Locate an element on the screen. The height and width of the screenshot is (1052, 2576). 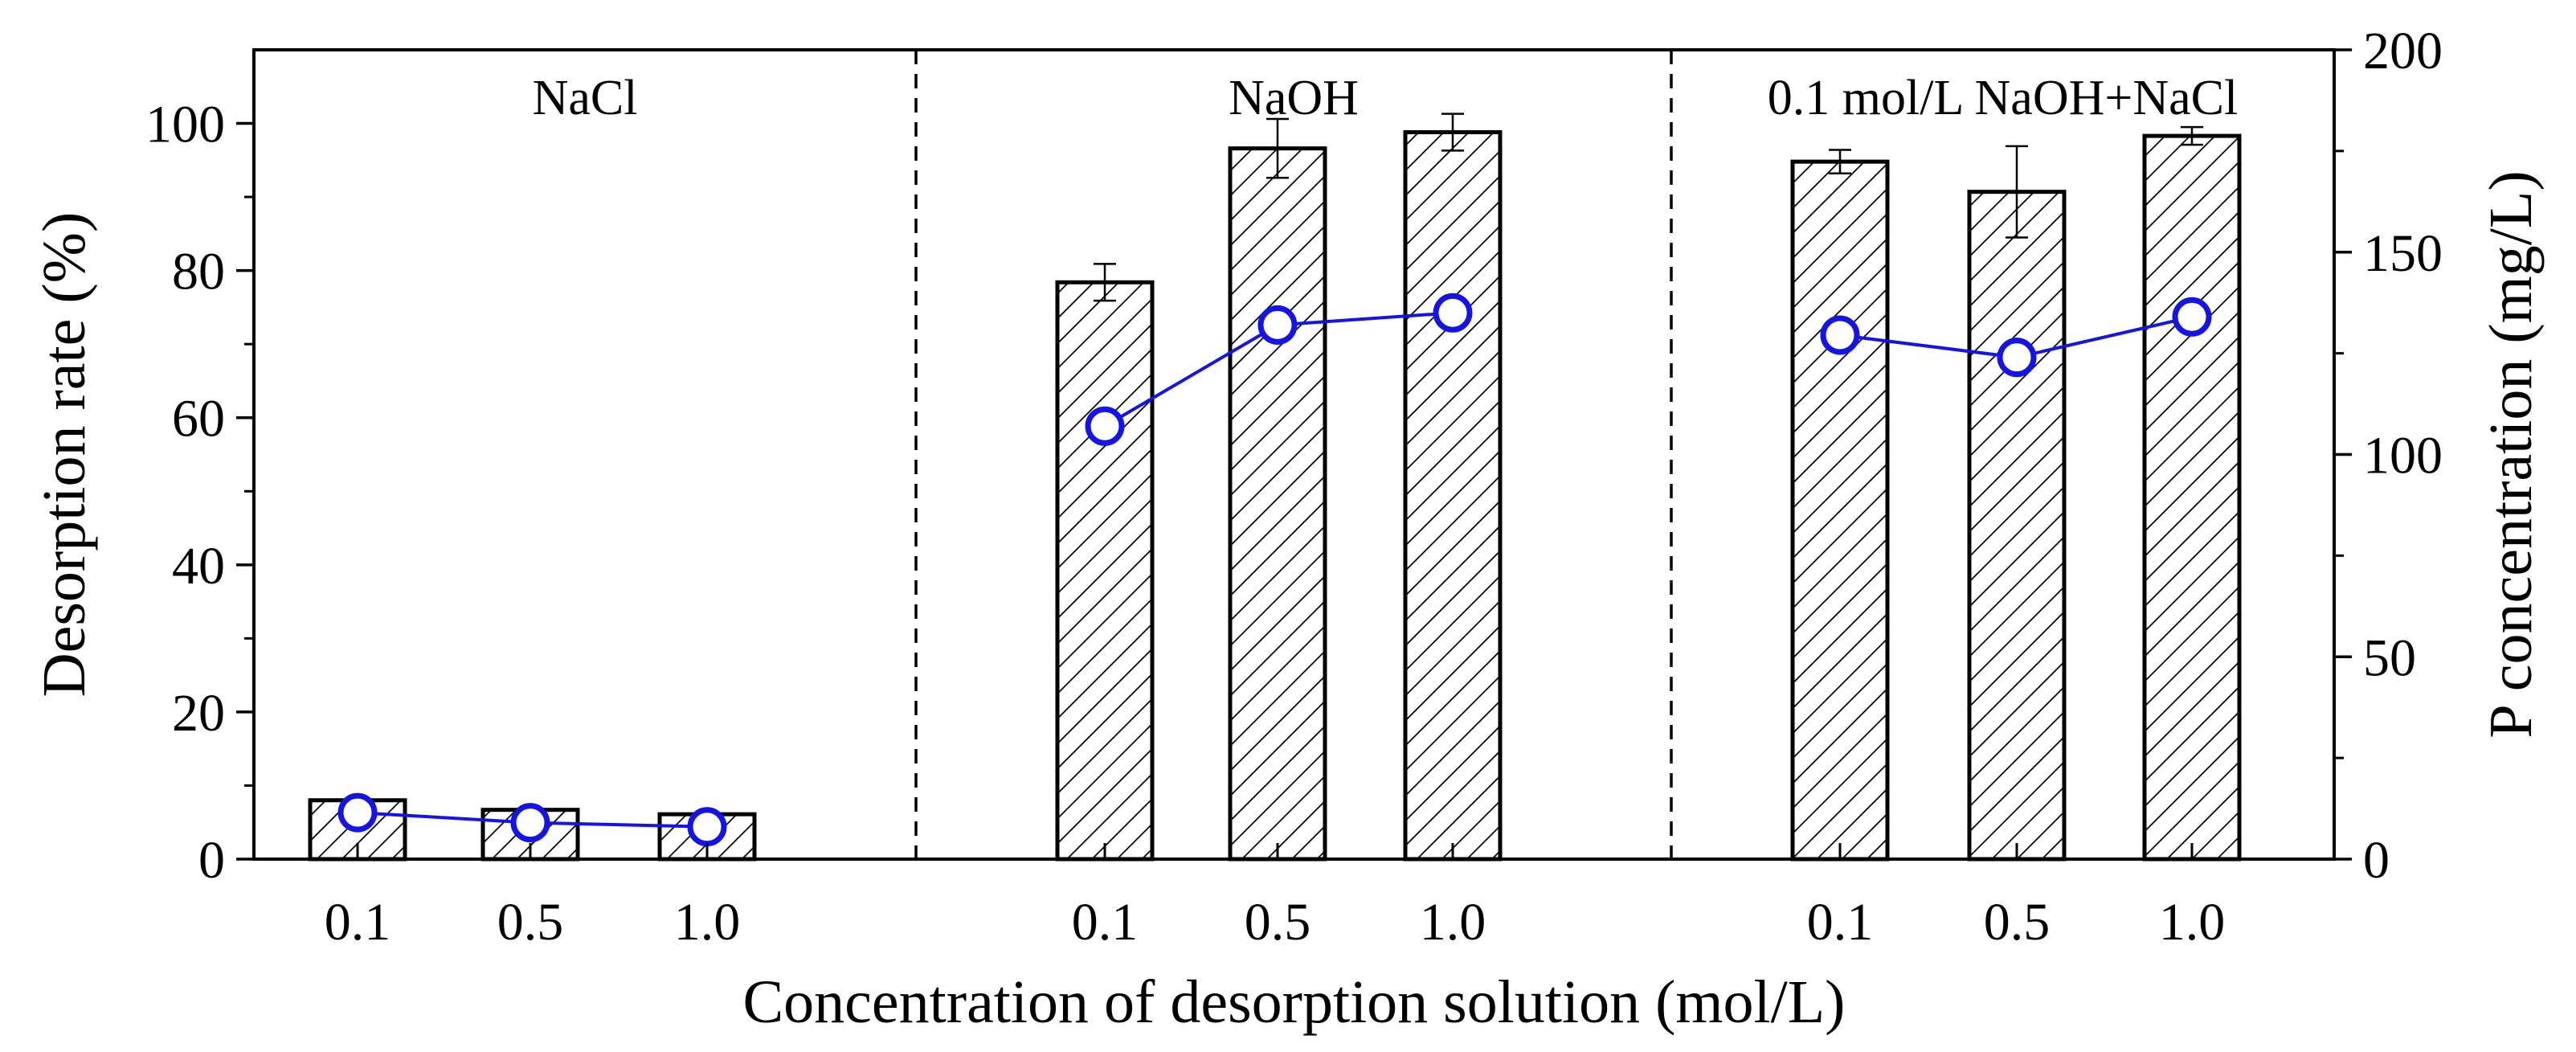
y-tick-label: 20 is located at coordinates (199, 713).